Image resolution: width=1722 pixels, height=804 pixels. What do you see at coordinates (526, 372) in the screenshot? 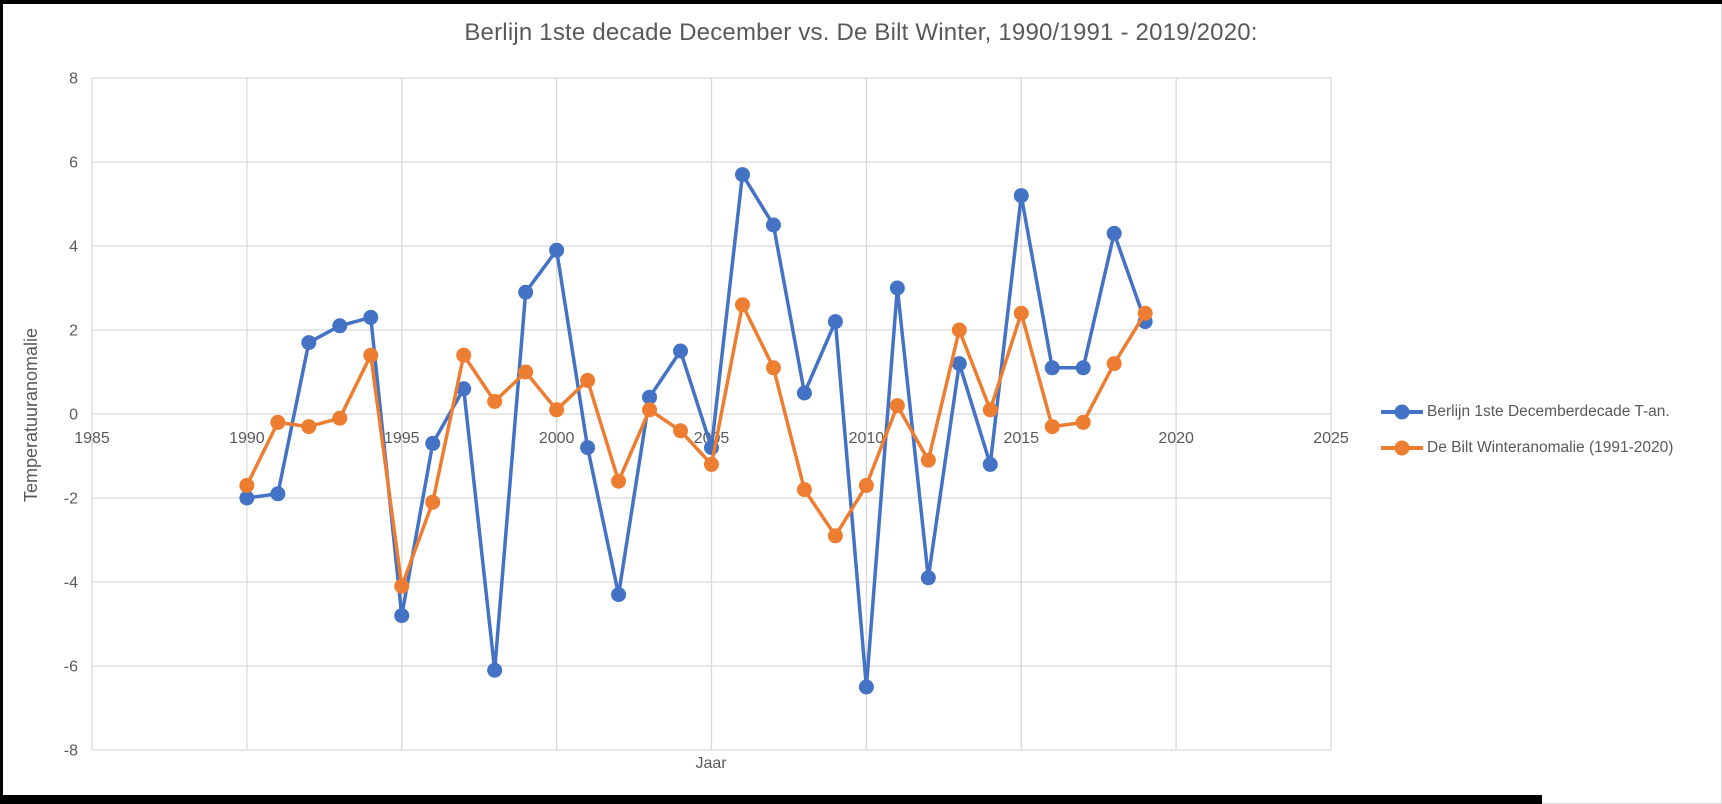
I see `data-point-debilt-1999` at bounding box center [526, 372].